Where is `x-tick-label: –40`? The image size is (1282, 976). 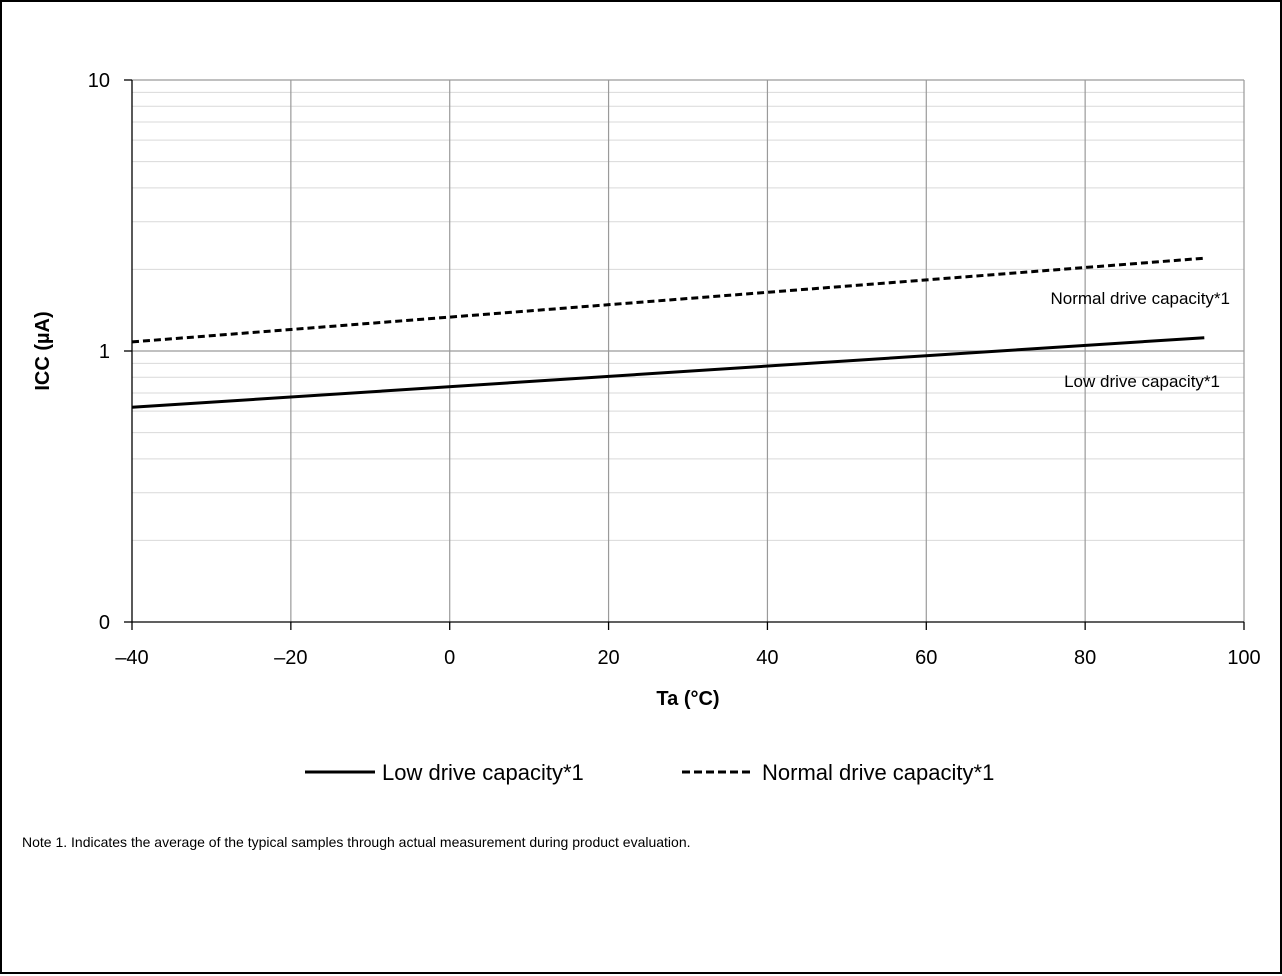
x-tick-label: –40 is located at coordinates (131, 658).